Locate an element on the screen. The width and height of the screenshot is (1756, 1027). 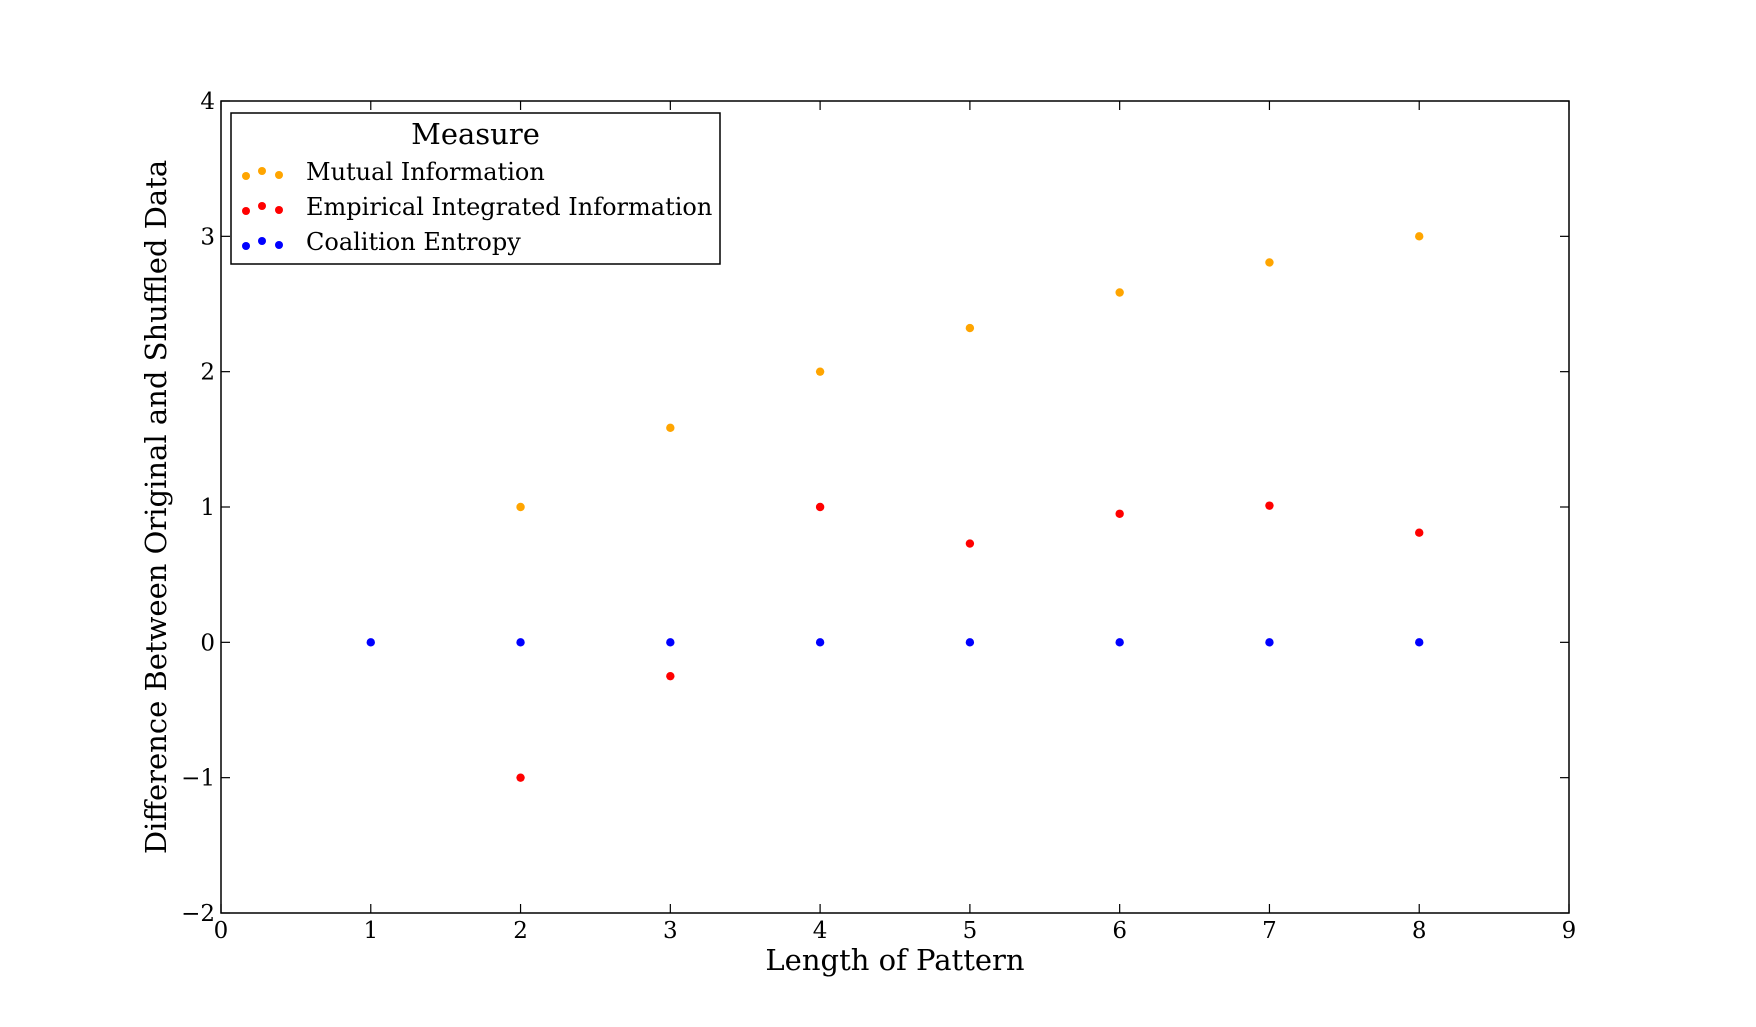
x-tick-label: 1 is located at coordinates (370, 931).